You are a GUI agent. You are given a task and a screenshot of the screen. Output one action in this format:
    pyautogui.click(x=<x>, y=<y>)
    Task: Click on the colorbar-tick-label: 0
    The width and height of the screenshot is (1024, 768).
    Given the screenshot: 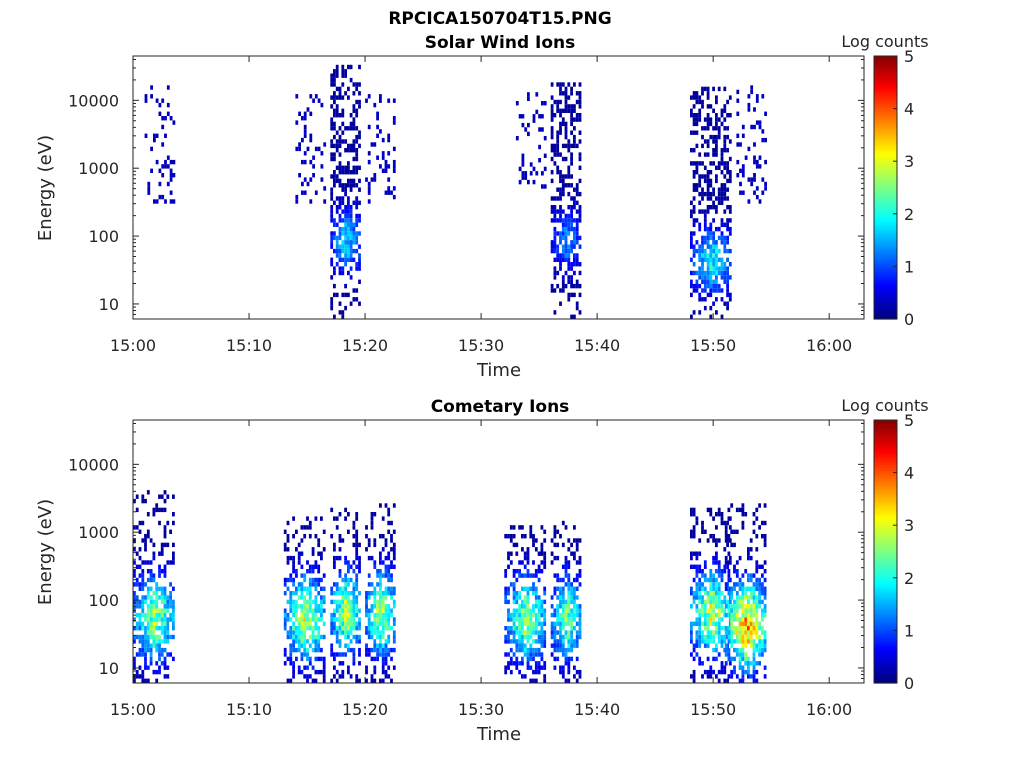 What is the action you would take?
    pyautogui.click(x=909, y=319)
    